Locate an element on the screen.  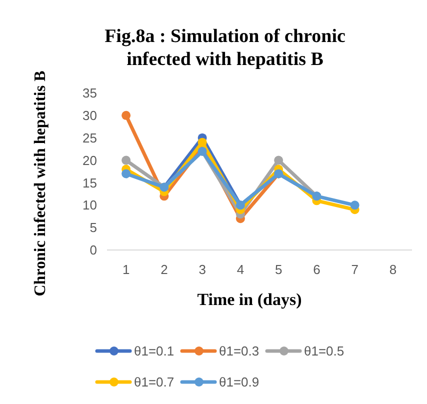
x-tick-label: 7 is located at coordinates (354, 269).